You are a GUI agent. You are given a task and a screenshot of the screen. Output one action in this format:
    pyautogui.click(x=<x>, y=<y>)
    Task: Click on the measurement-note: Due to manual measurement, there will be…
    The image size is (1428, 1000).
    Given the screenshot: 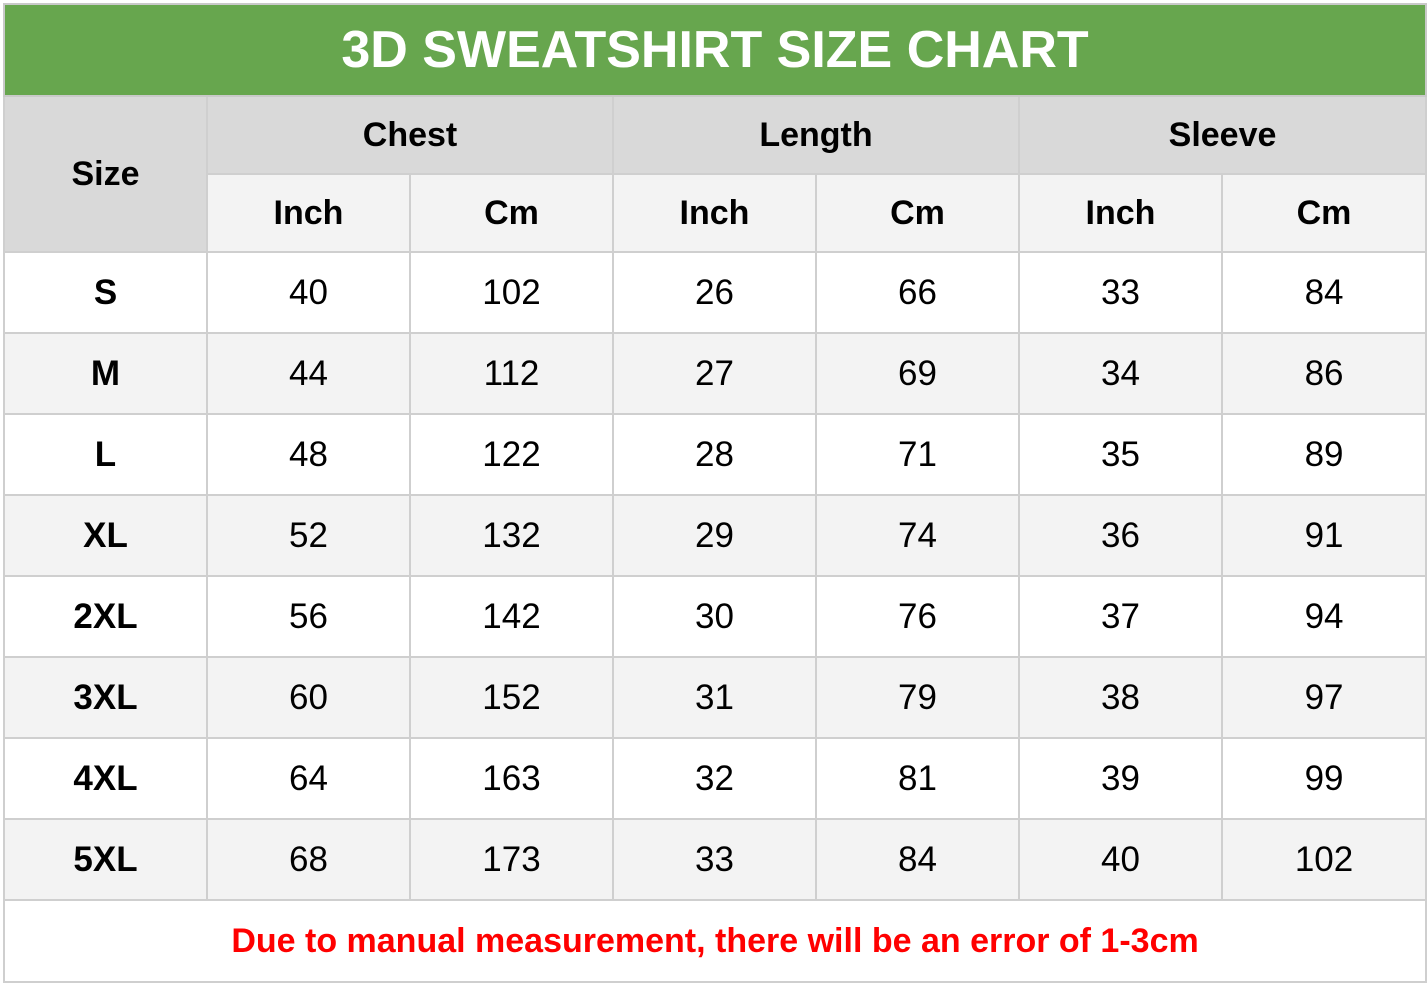 What is the action you would take?
    pyautogui.click(x=715, y=941)
    